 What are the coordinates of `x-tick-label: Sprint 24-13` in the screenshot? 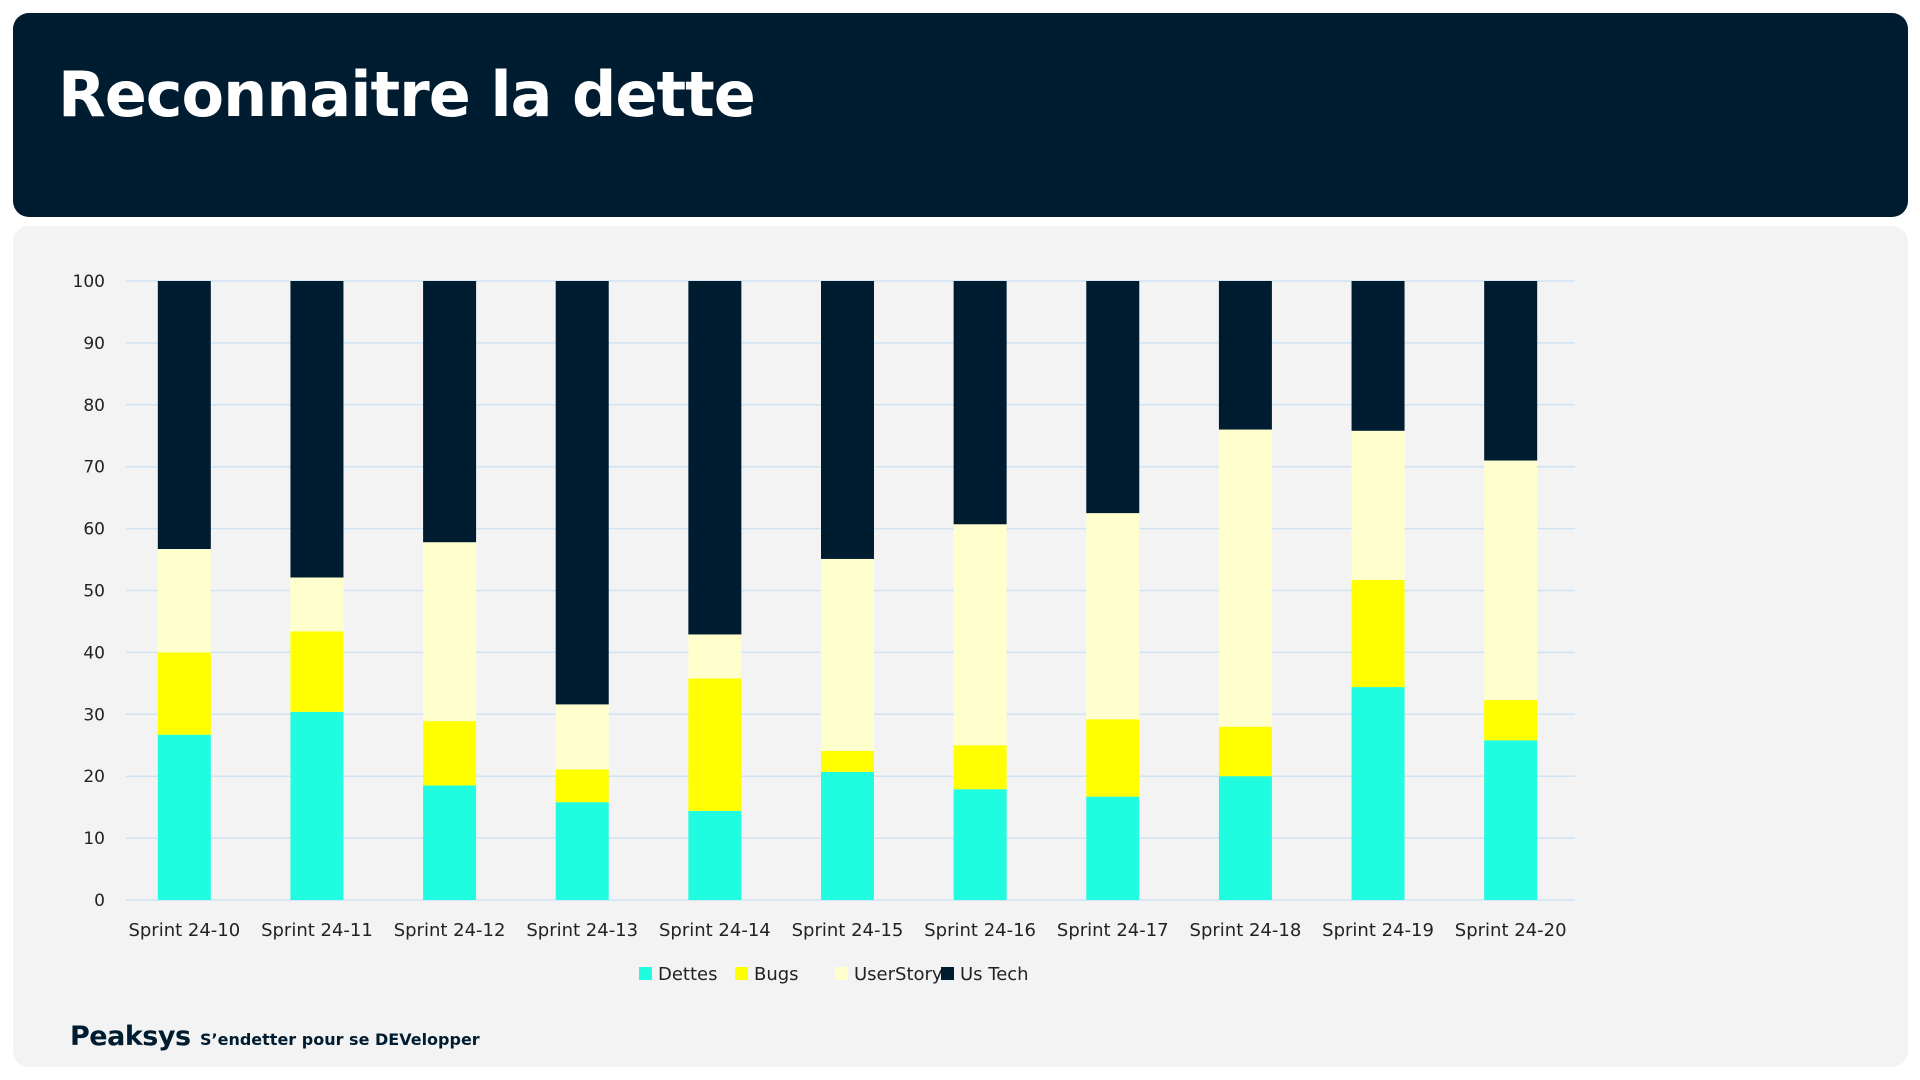 It's located at (582, 930).